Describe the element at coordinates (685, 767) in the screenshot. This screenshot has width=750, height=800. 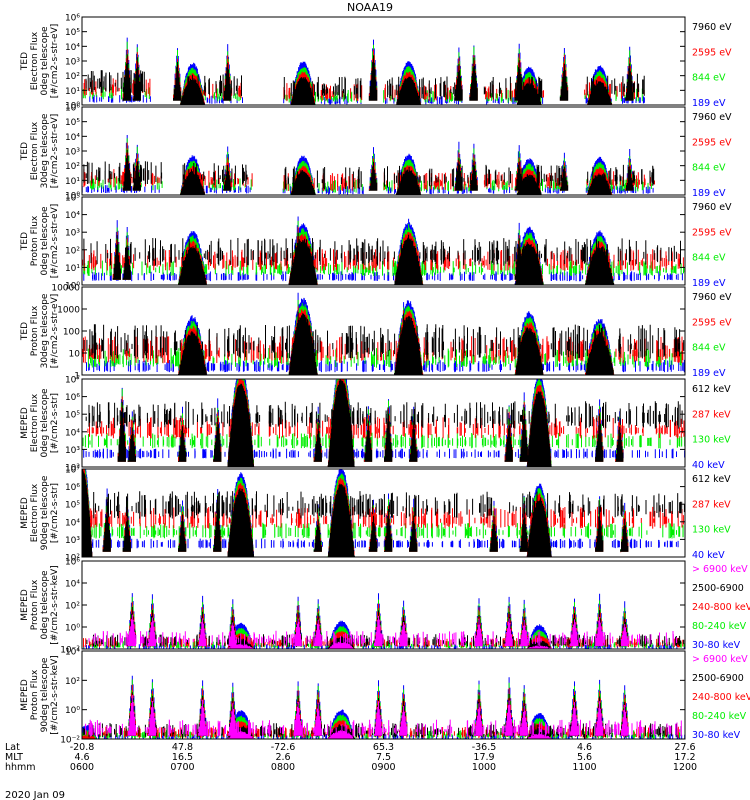
I see `x-tick-label: 1200` at that location.